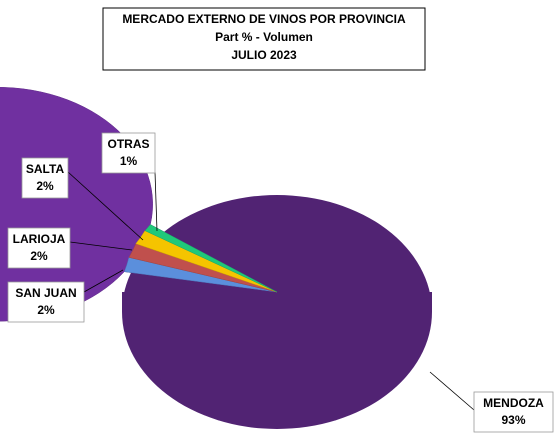 This screenshot has width=555, height=433. What do you see at coordinates (264, 55) in the screenshot?
I see `chart-period: JULIO 2023` at bounding box center [264, 55].